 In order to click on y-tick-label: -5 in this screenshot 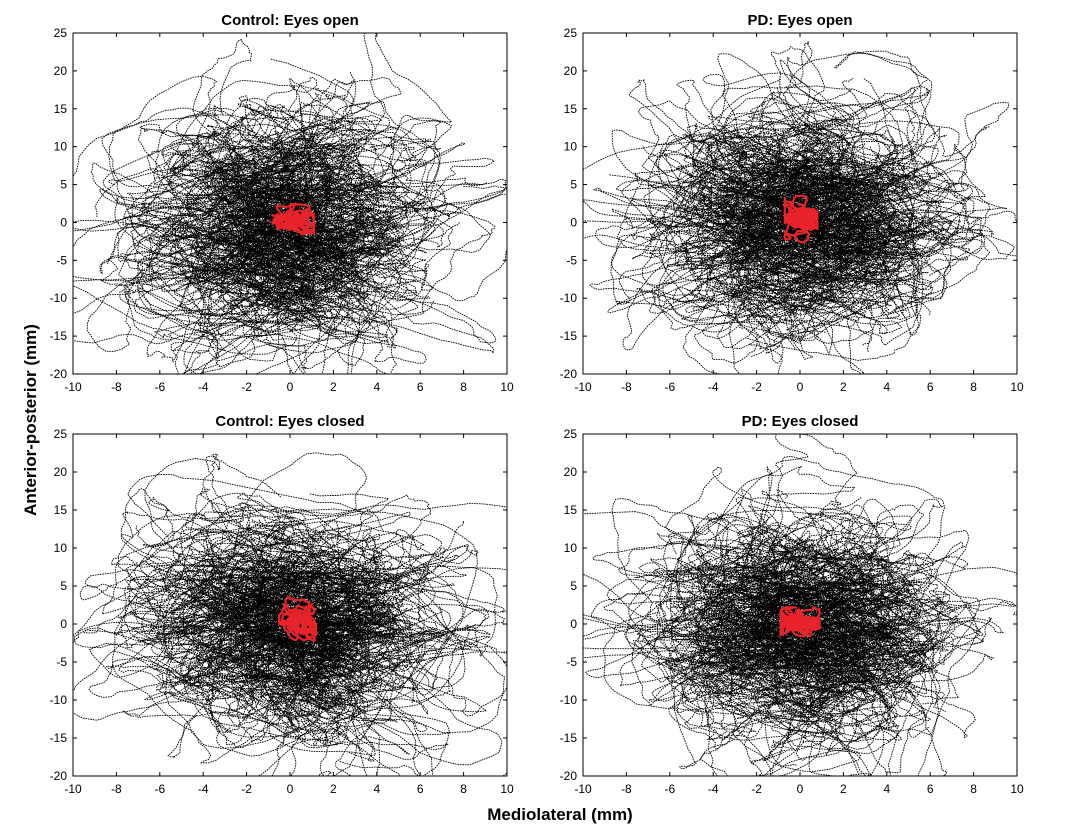, I will do `click(571, 662)`.